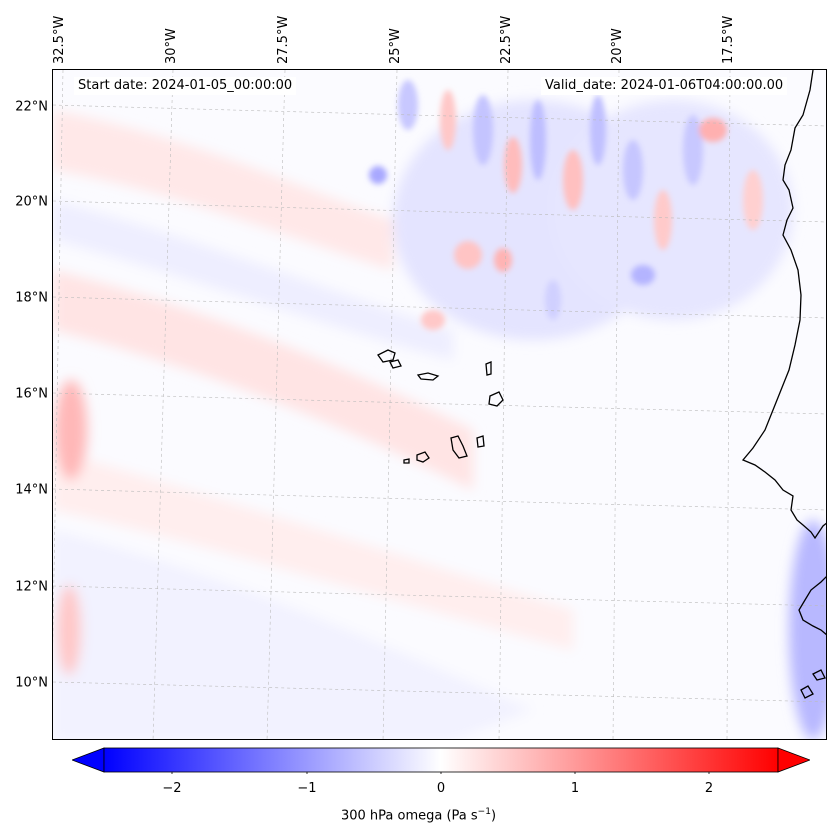  I want to click on field-band-pink-middle, so click(263, 380).